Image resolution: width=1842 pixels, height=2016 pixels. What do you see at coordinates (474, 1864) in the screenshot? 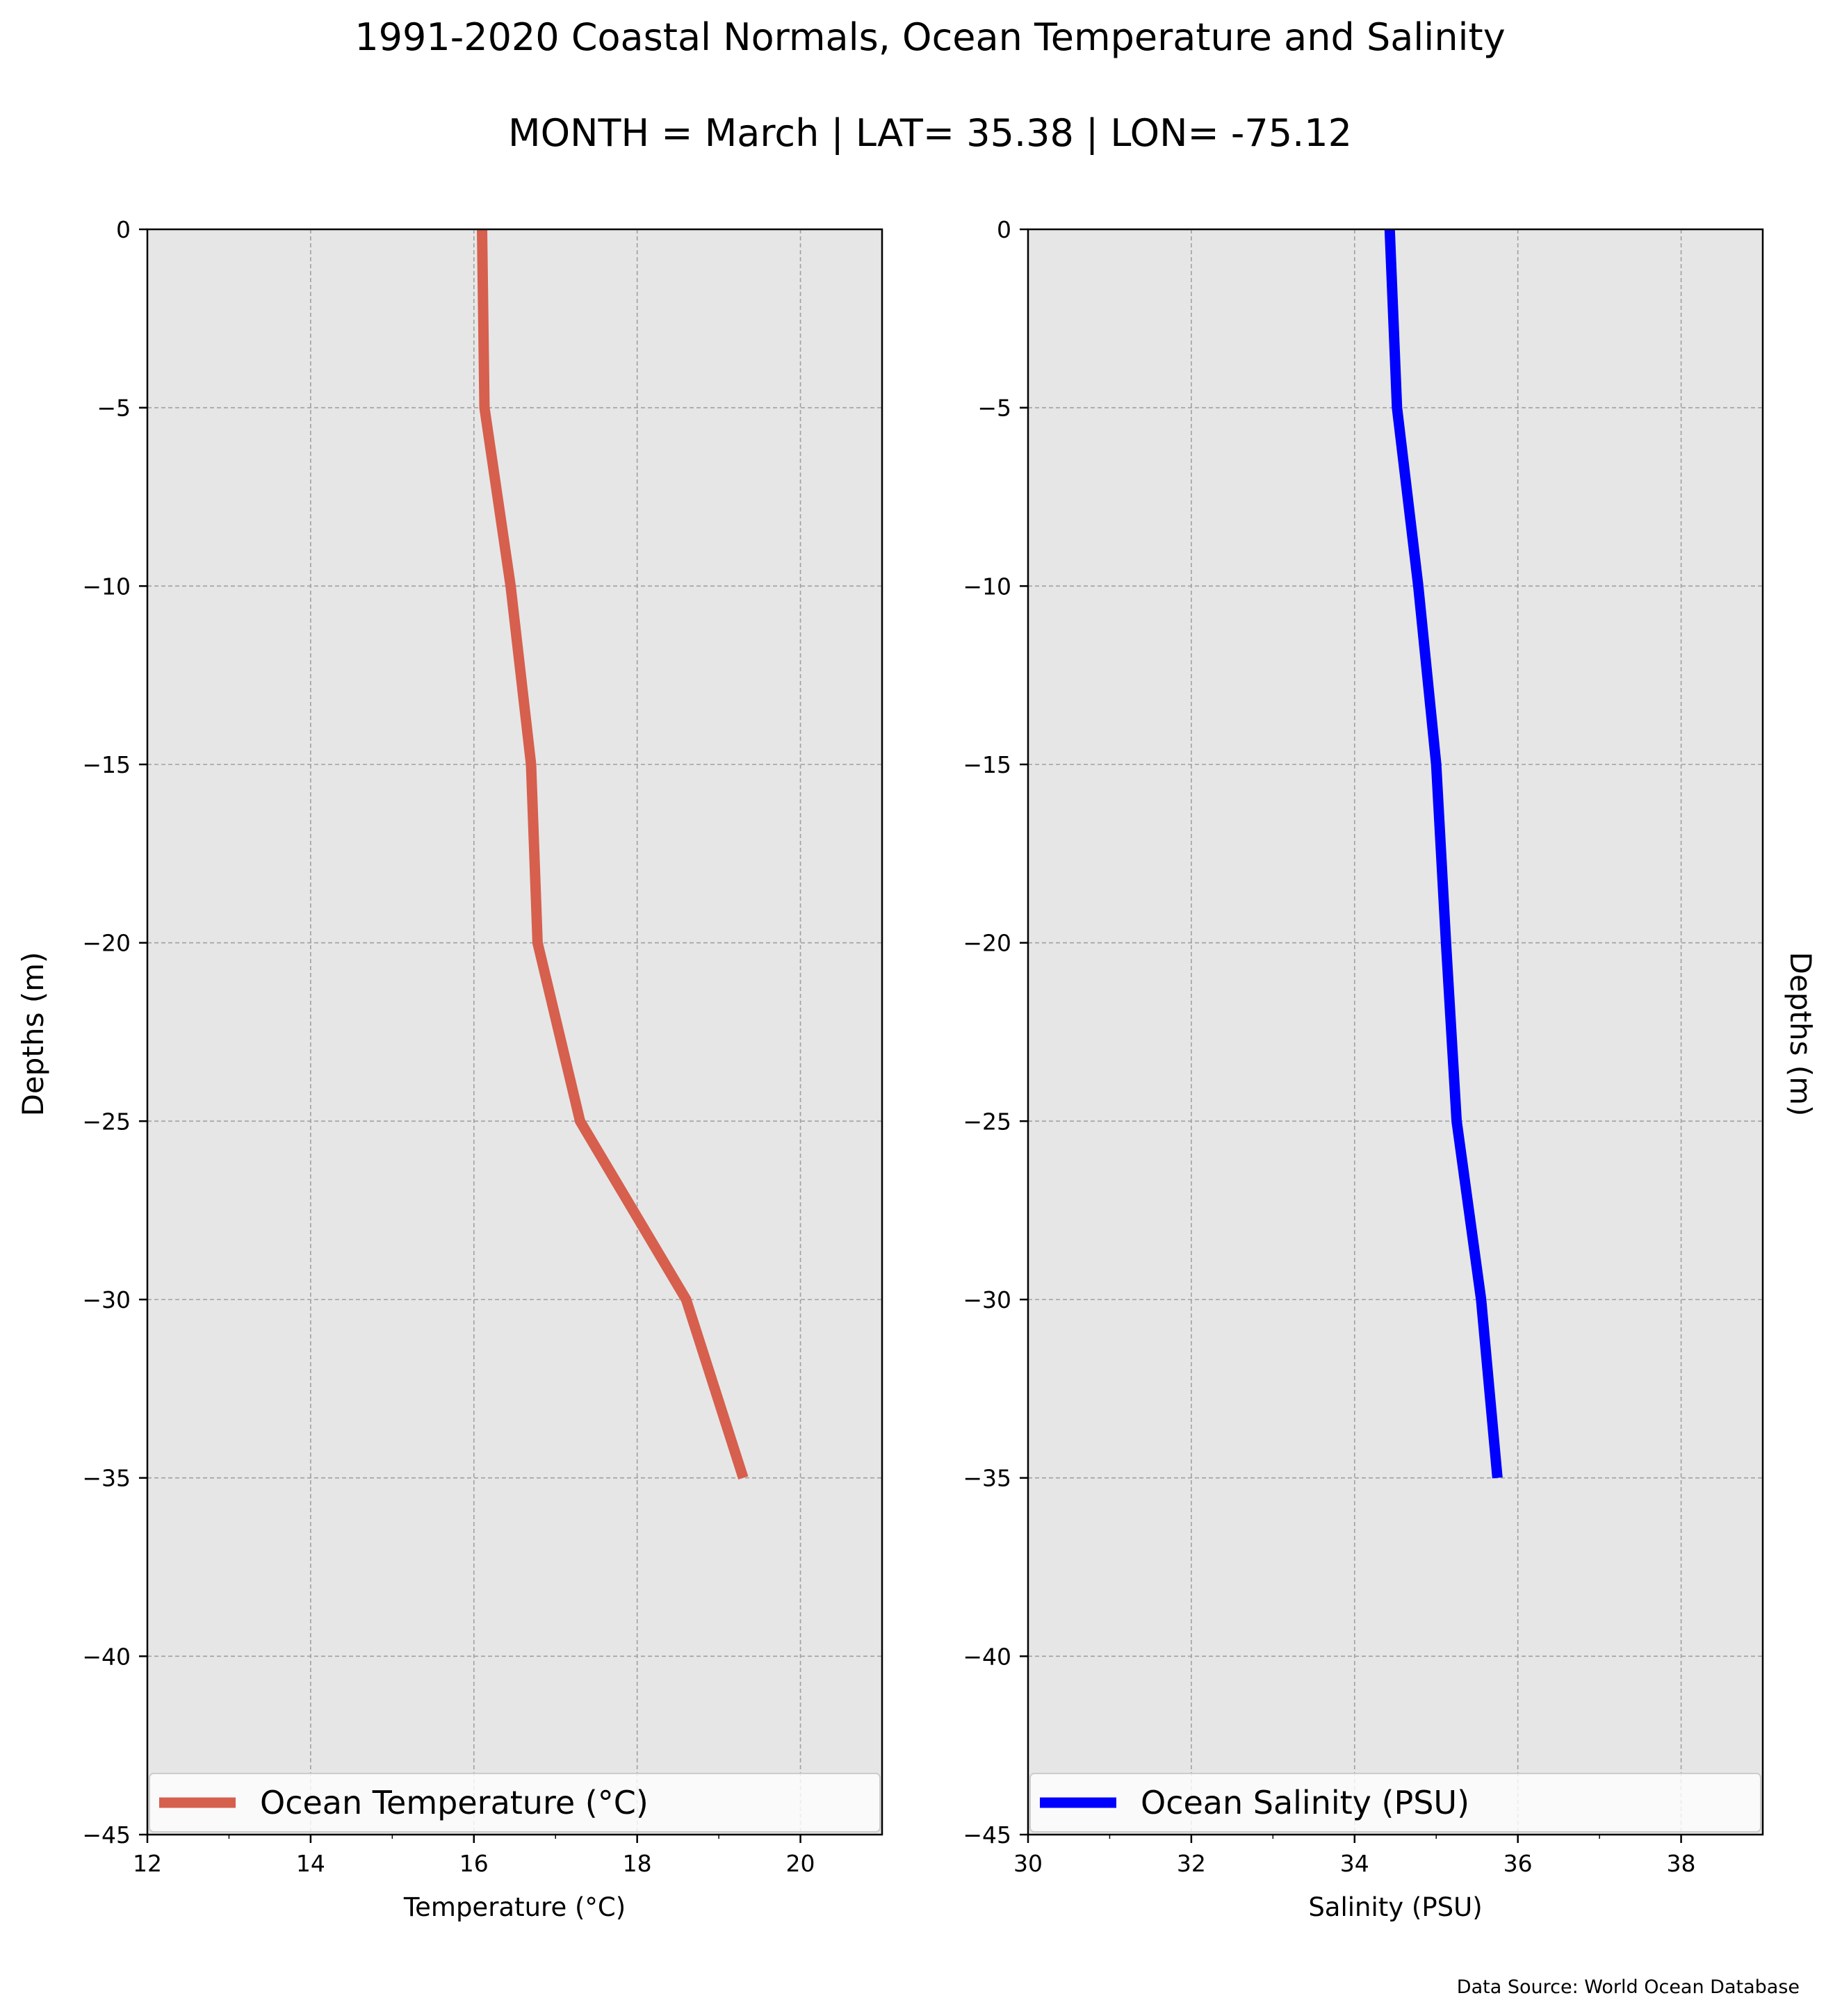
I see `x-tick-label: 16` at bounding box center [474, 1864].